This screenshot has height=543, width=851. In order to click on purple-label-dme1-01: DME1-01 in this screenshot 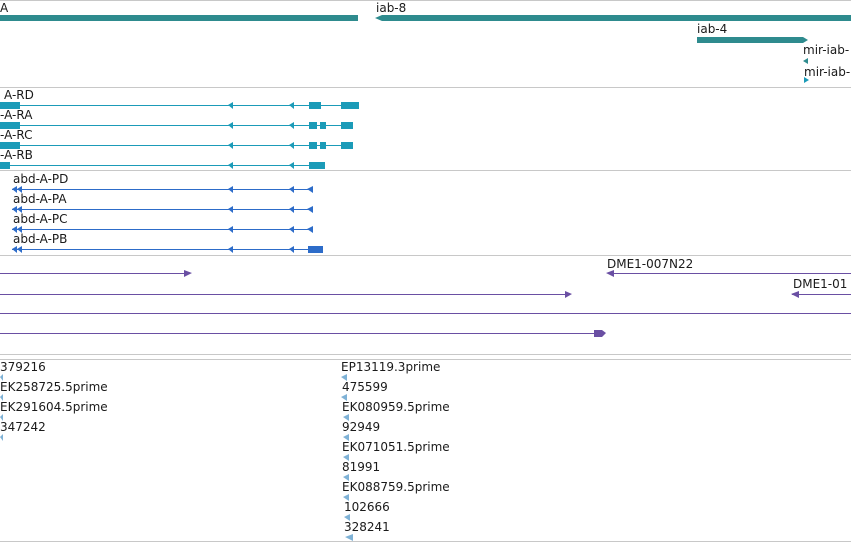, I will do `click(820, 284)`.